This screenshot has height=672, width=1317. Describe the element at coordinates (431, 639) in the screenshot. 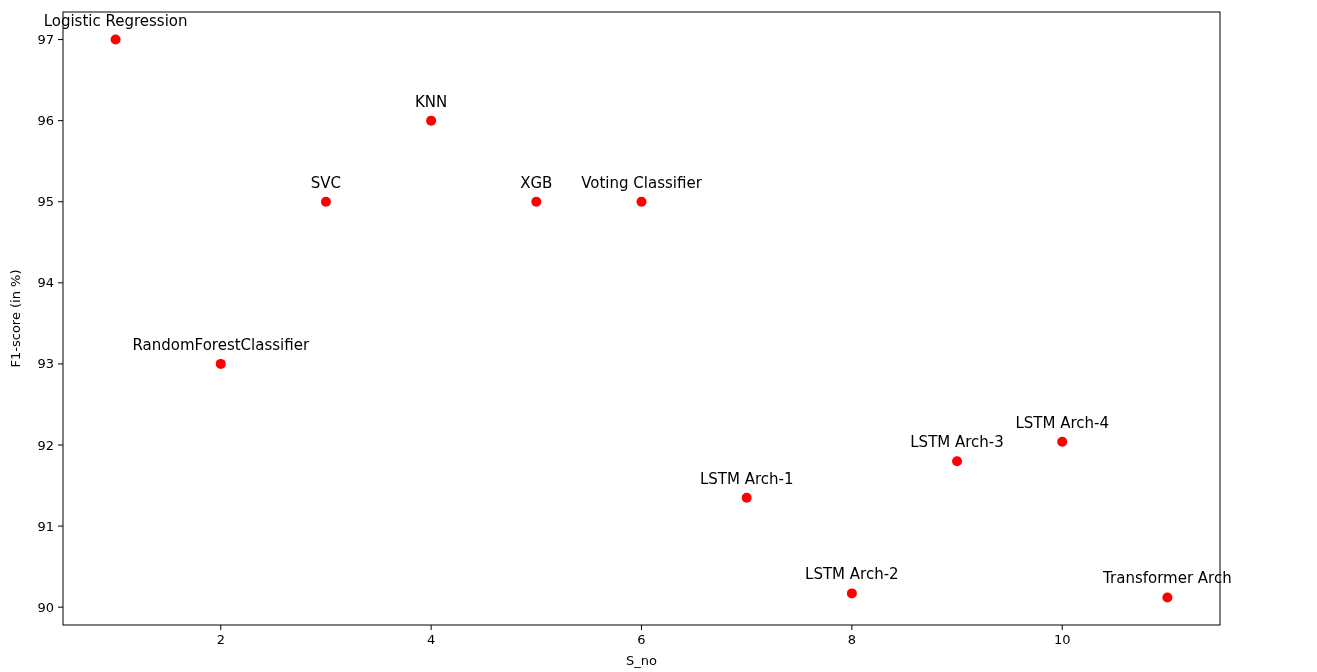

I see `x-tick-label: 4` at that location.